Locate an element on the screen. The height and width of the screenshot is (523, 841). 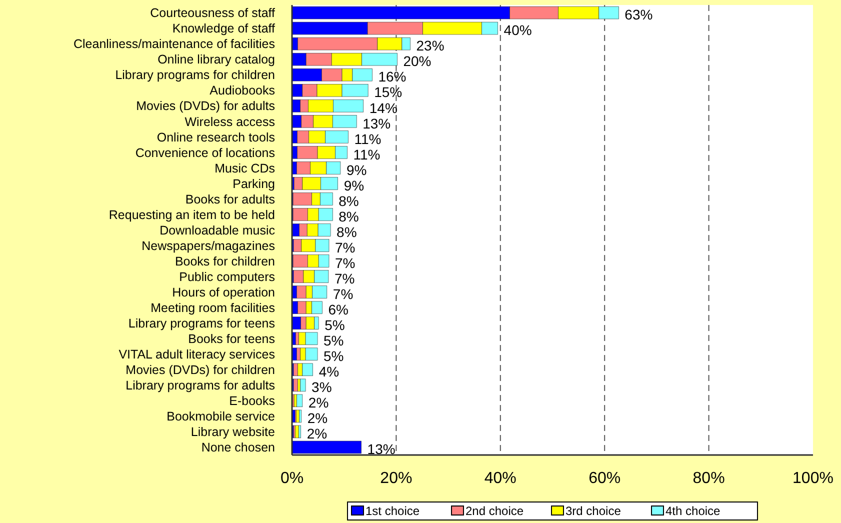
y-tick-label: Parking is located at coordinates (254, 183).